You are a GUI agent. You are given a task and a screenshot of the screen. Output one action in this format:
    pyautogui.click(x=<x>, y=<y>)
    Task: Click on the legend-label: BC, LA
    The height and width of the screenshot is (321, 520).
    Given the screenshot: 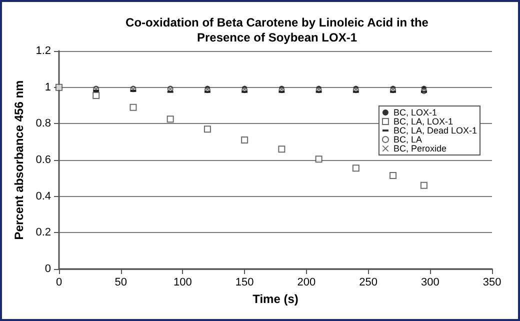 What is the action you would take?
    pyautogui.click(x=407, y=139)
    